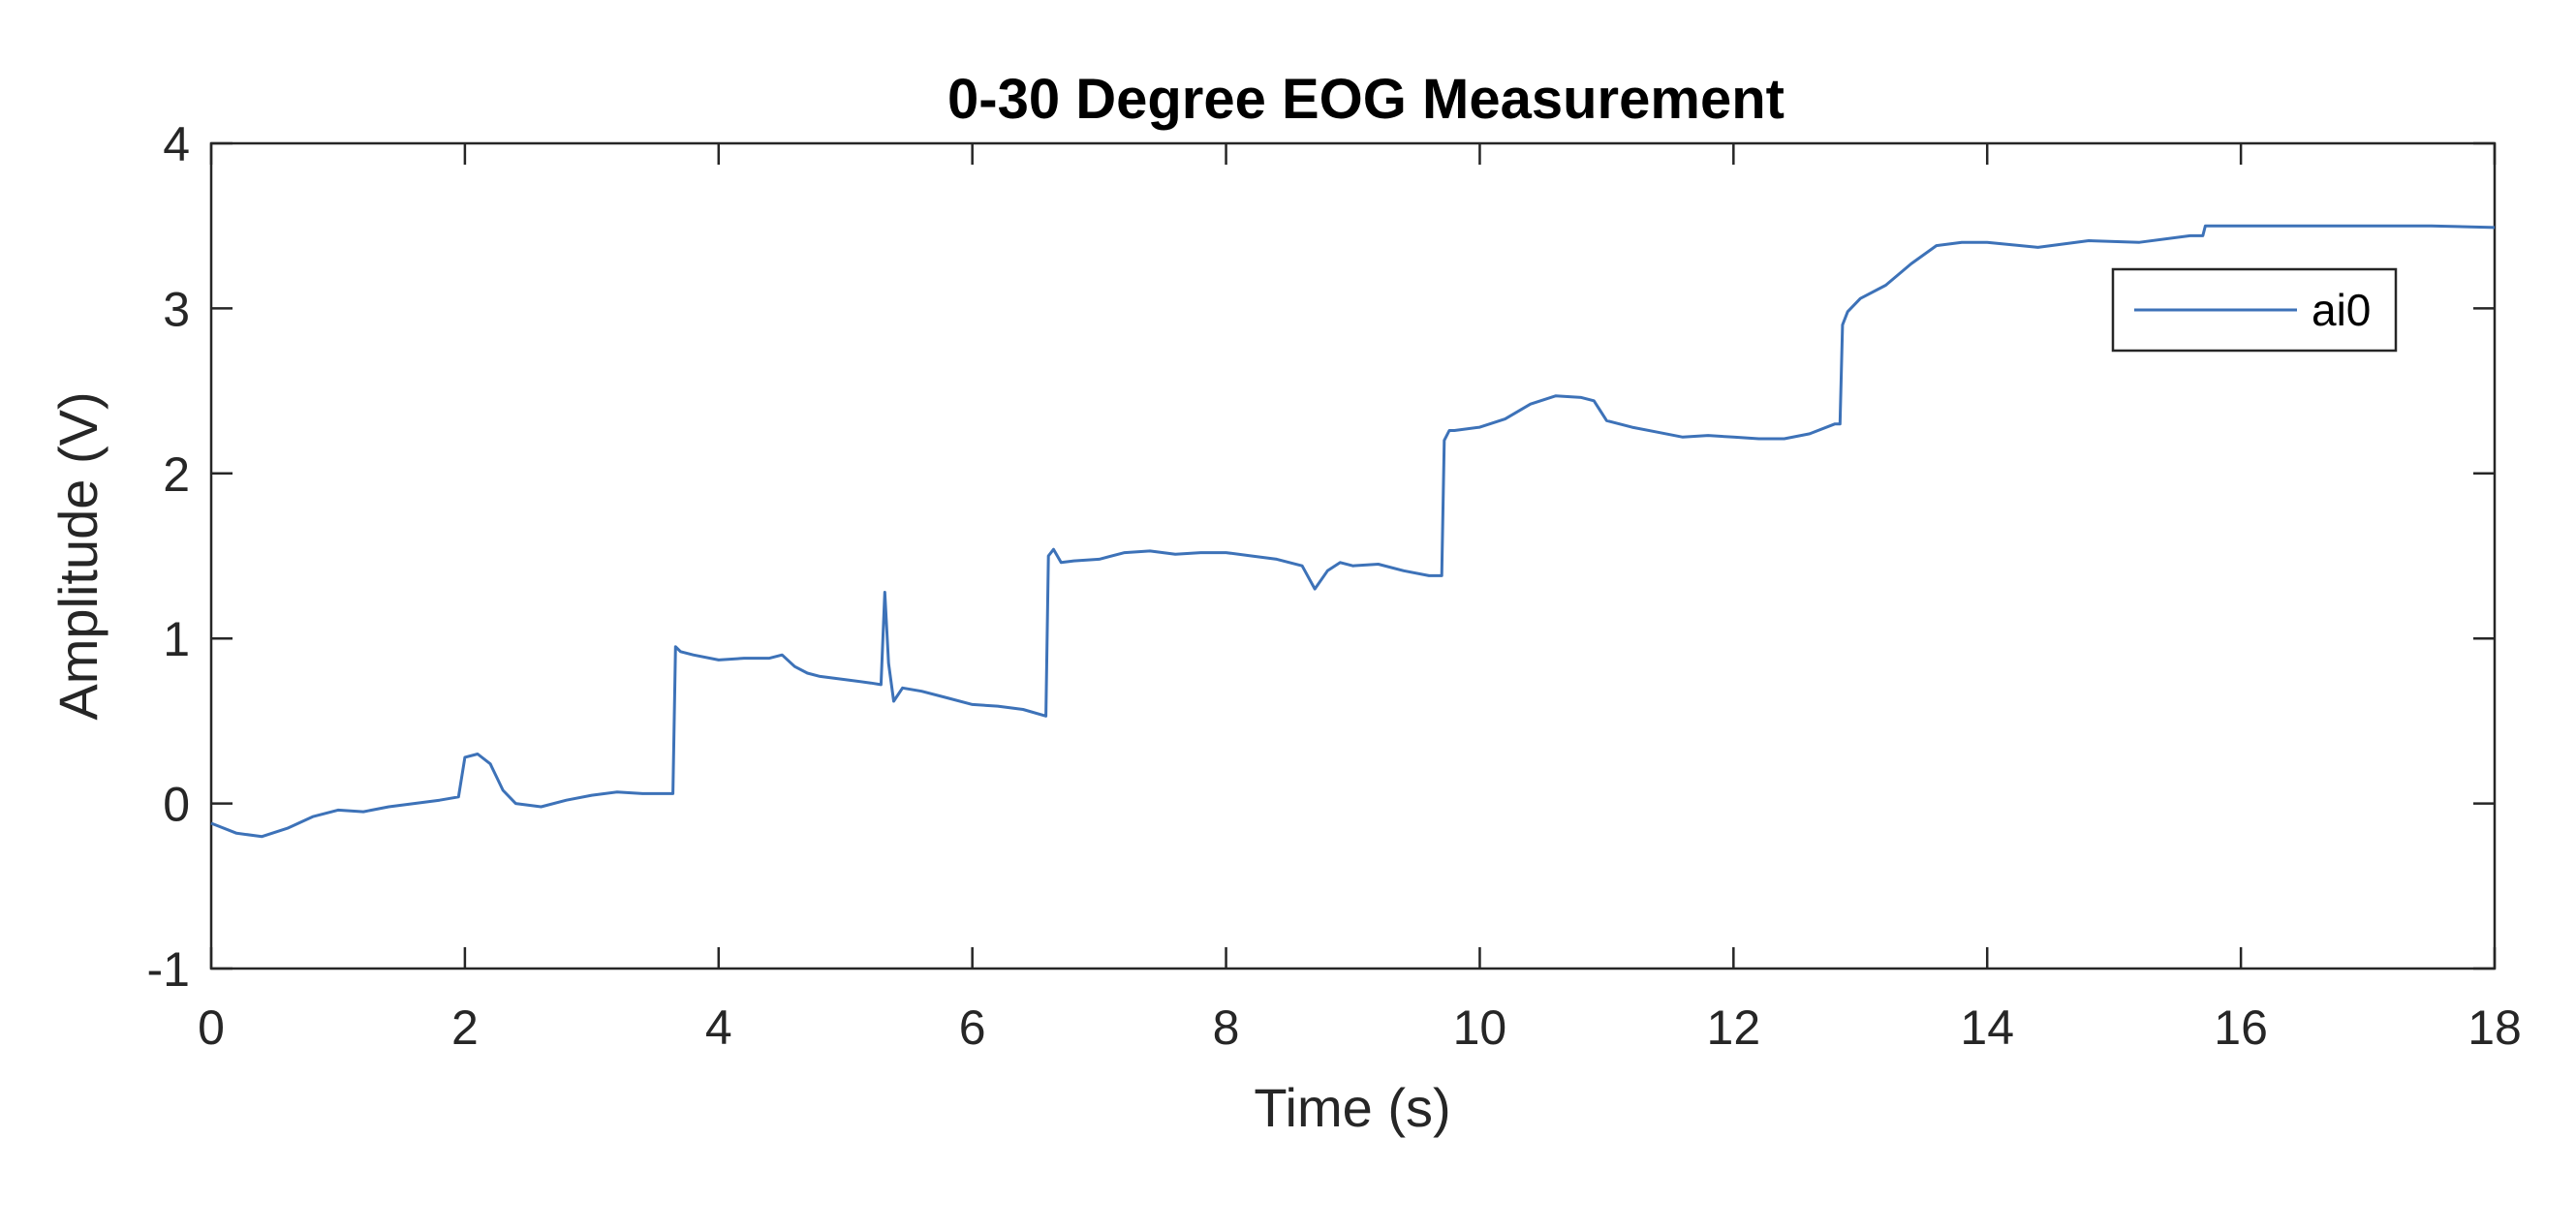 The height and width of the screenshot is (1231, 2576). Describe the element at coordinates (2254, 310) in the screenshot. I see `legend: ai0` at that location.